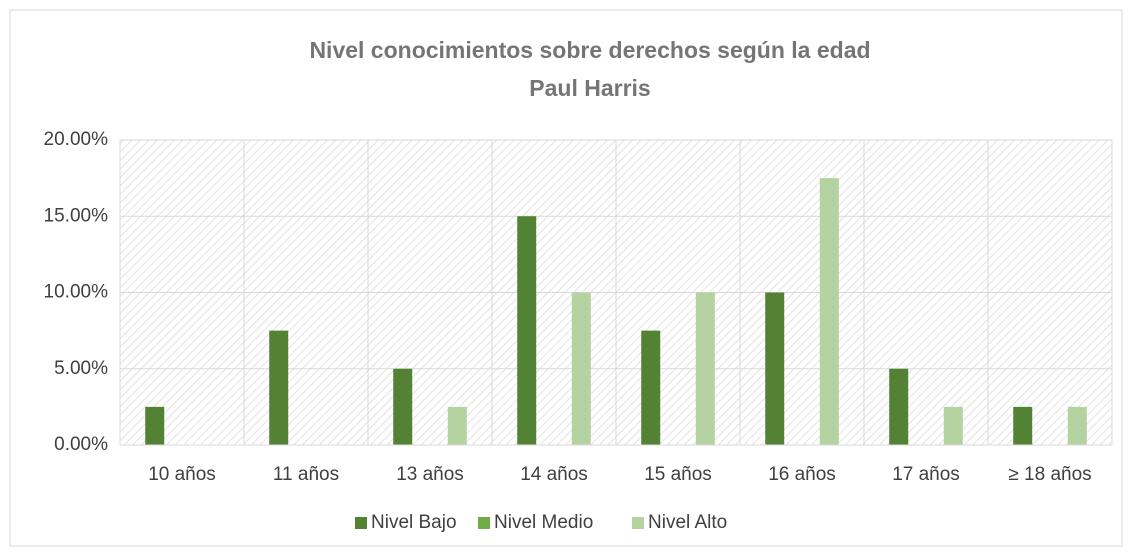 This screenshot has width=1132, height=556. What do you see at coordinates (678, 474) in the screenshot?
I see `x-tick-label: 15 años` at bounding box center [678, 474].